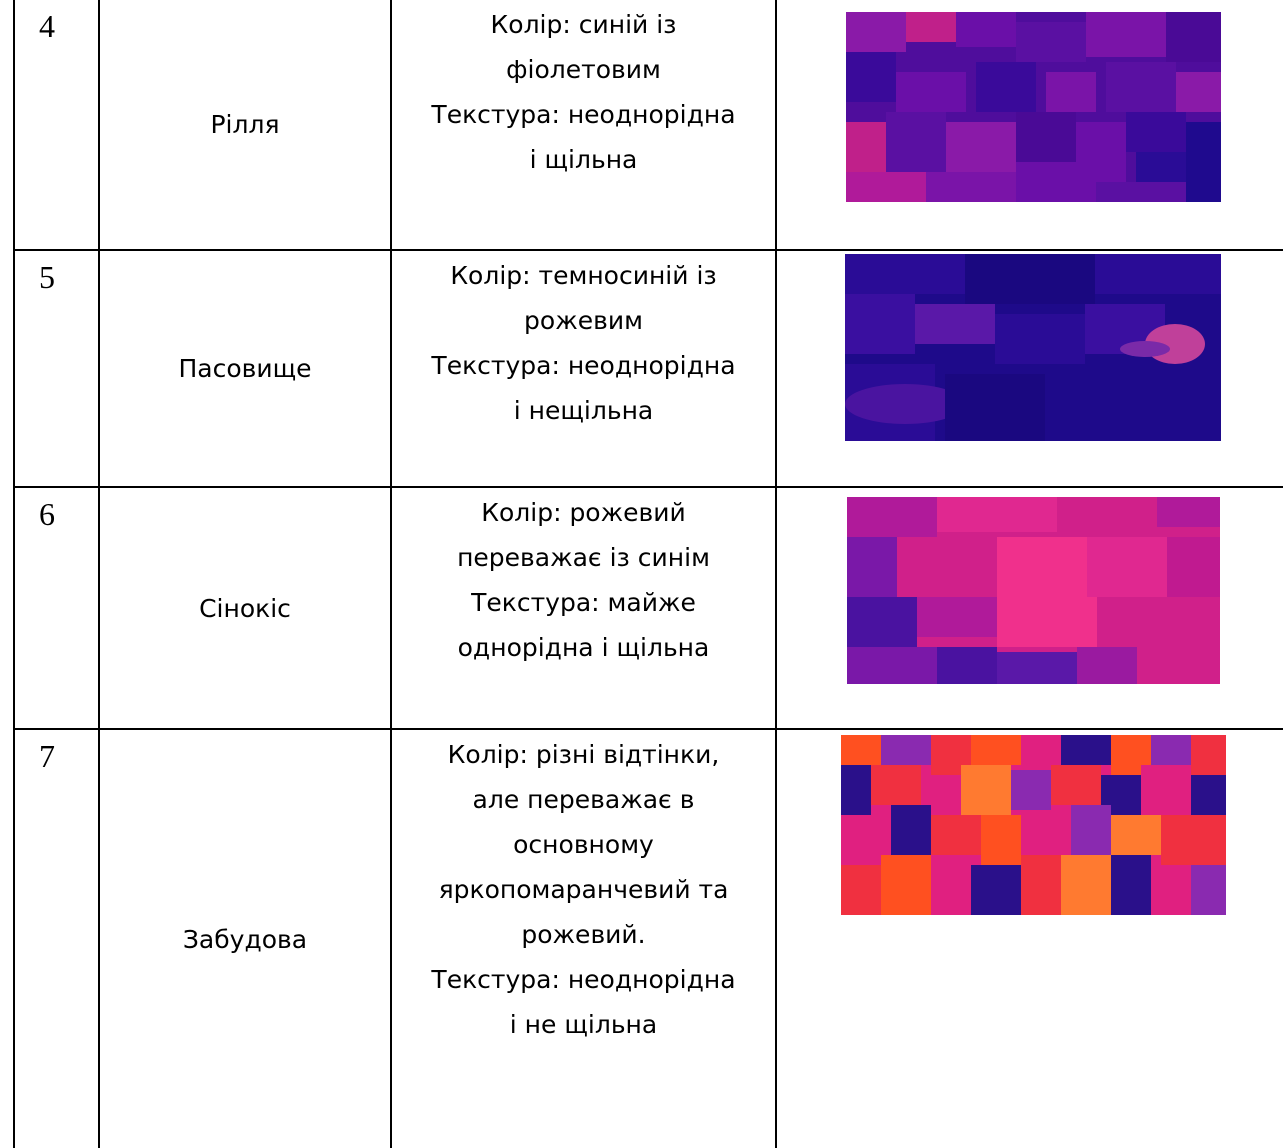 Image resolution: width=1283 pixels, height=1148 pixels. I want to click on description-line: Текстура: майже, so click(583, 602).